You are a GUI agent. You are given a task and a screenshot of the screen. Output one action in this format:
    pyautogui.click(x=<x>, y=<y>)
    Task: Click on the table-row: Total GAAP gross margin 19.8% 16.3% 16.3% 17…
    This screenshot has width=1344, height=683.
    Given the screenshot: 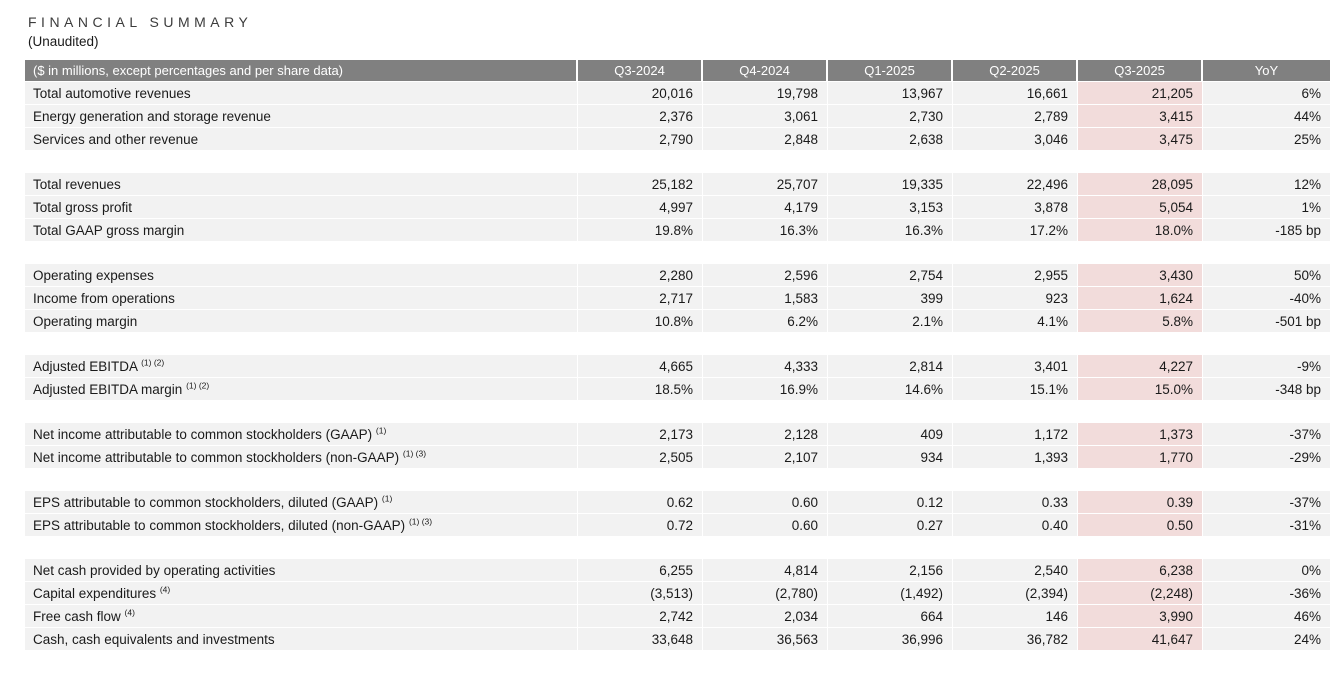 What is the action you would take?
    pyautogui.click(x=677, y=230)
    